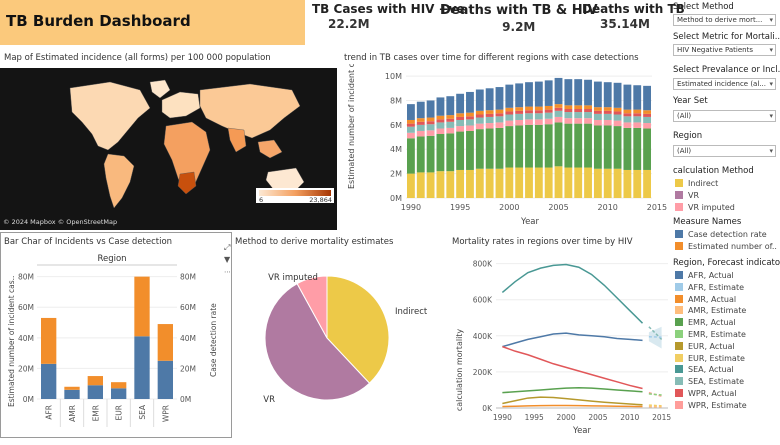  Describe the element at coordinates (317, 341) in the screenshot. I see `pie-slice` at that location.